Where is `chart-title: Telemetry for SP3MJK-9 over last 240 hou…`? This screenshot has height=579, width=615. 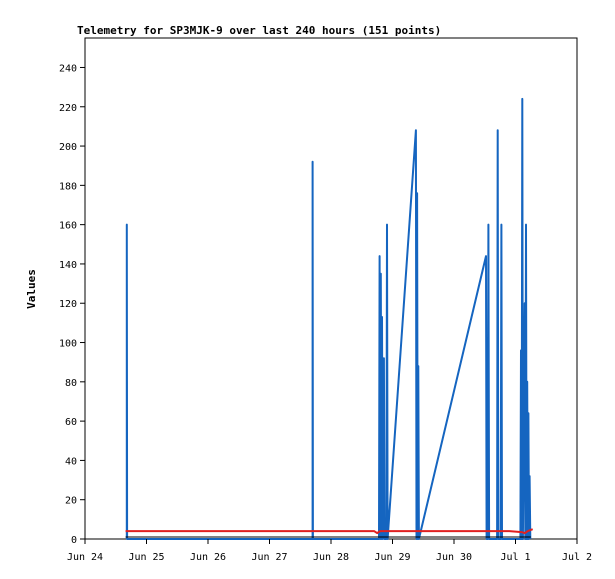
chart-title: Telemetry for SP3MJK-9 over last 240 hou… is located at coordinates (259, 30).